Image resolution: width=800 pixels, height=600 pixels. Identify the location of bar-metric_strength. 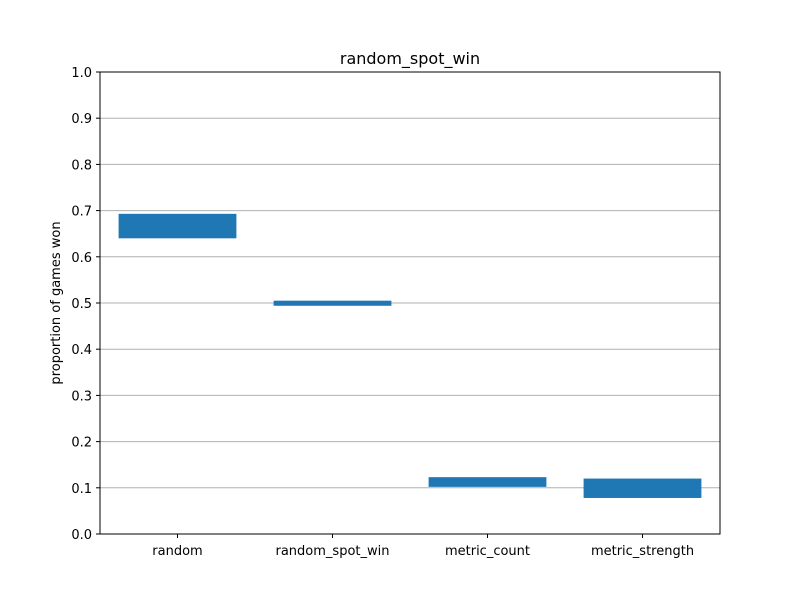
(642, 488).